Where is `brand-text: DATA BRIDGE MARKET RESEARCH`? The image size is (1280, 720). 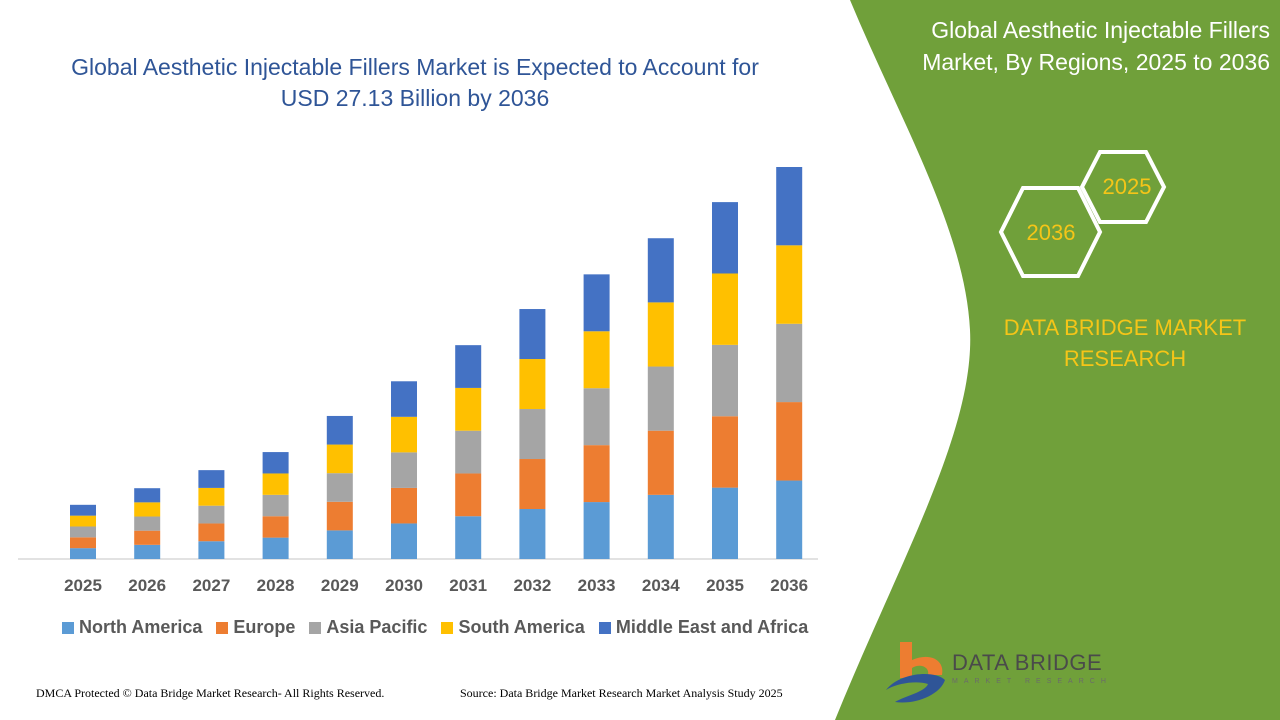 brand-text: DATA BRIDGE MARKET RESEARCH is located at coordinates (1125, 343).